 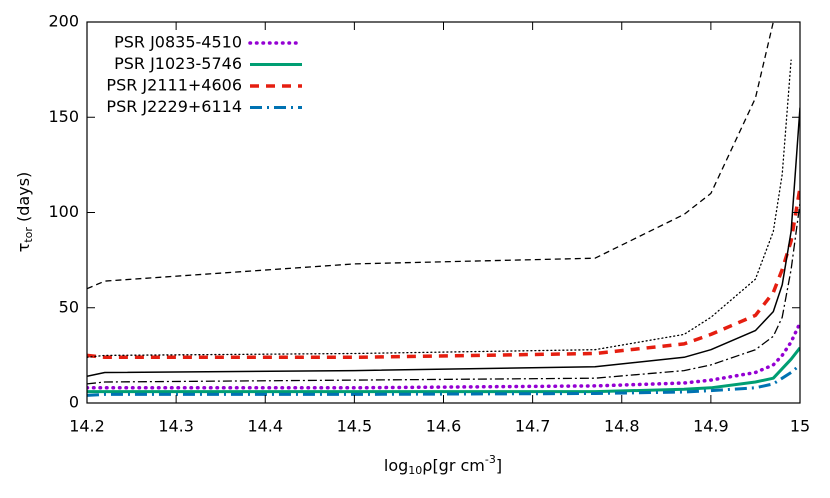 What do you see at coordinates (800, 426) in the screenshot?
I see `x-tick-label: 15` at bounding box center [800, 426].